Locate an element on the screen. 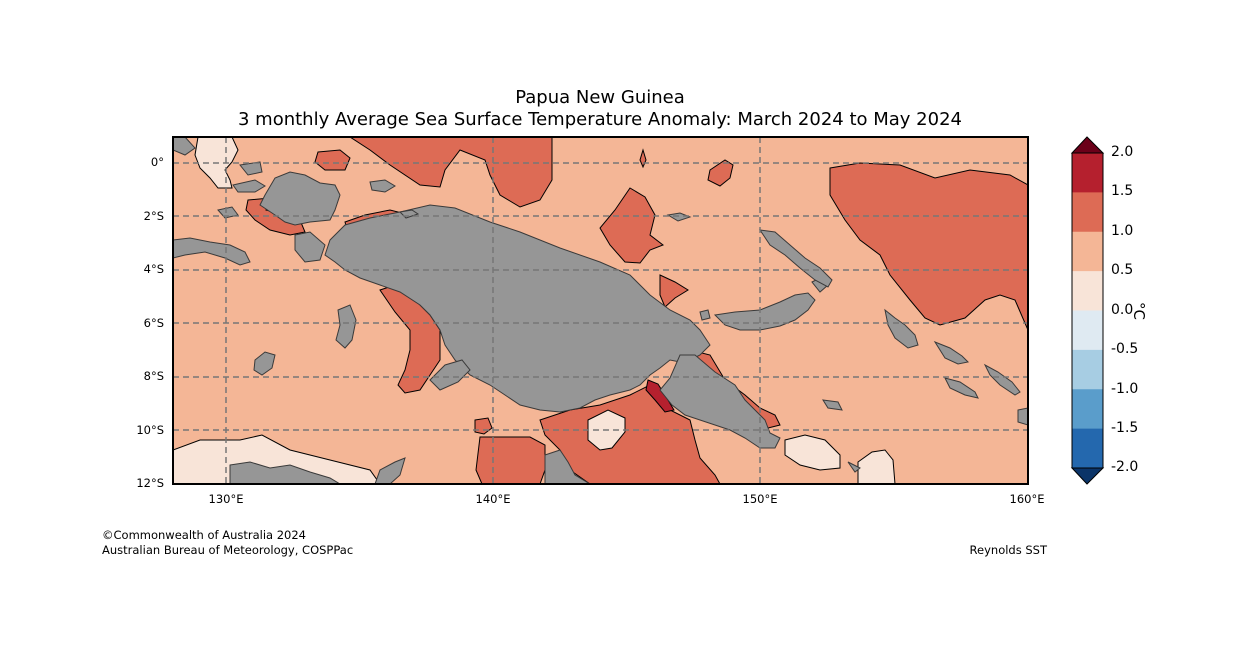 The height and width of the screenshot is (658, 1258). colorbar-segments is located at coordinates (1087, 311).